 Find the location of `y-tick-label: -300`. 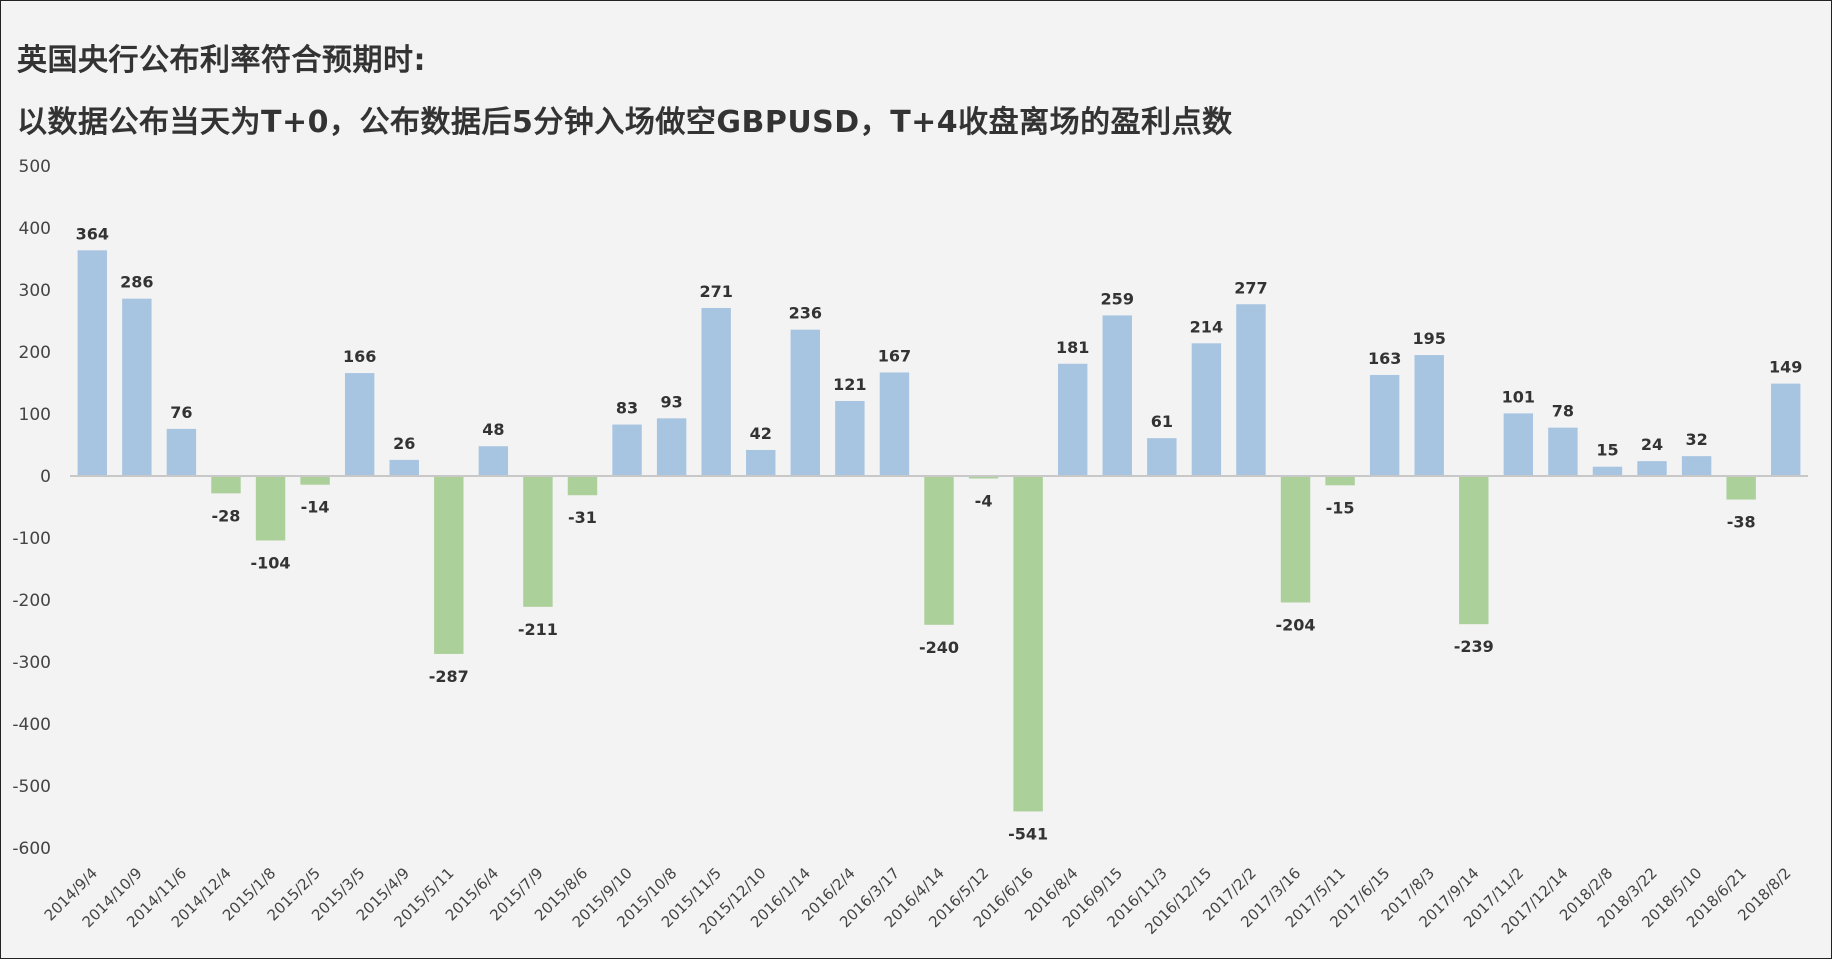

y-tick-label: -300 is located at coordinates (31, 663).